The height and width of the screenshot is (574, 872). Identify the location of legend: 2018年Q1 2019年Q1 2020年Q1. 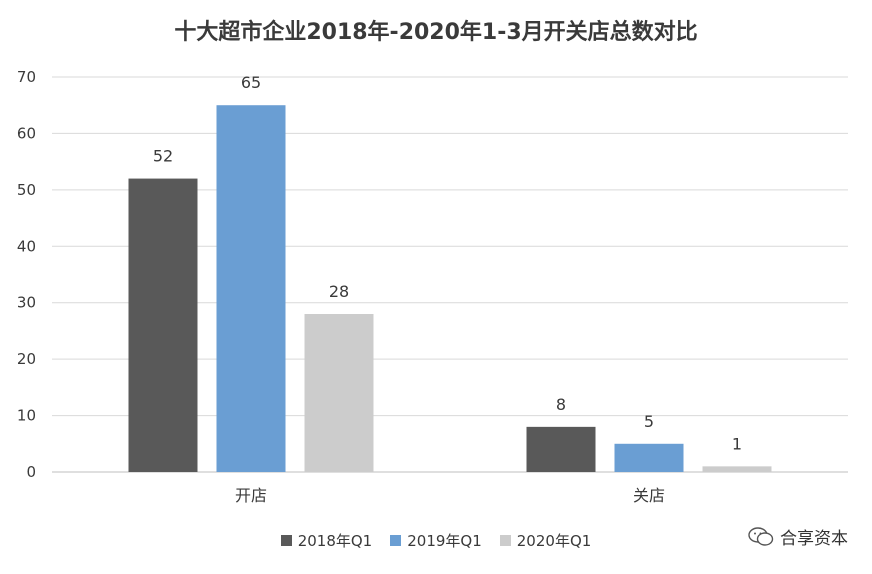
(436, 540).